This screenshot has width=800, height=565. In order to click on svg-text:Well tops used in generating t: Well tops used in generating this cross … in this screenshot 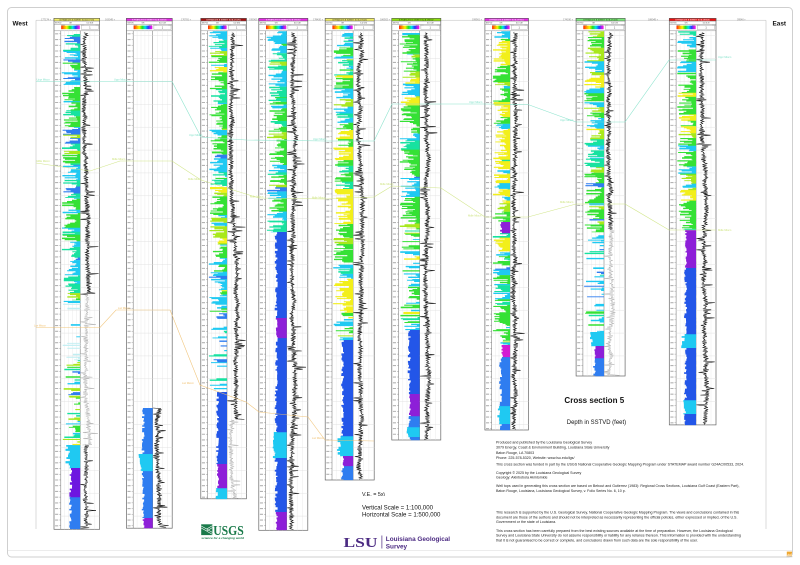, I will do `click(617, 486)`.